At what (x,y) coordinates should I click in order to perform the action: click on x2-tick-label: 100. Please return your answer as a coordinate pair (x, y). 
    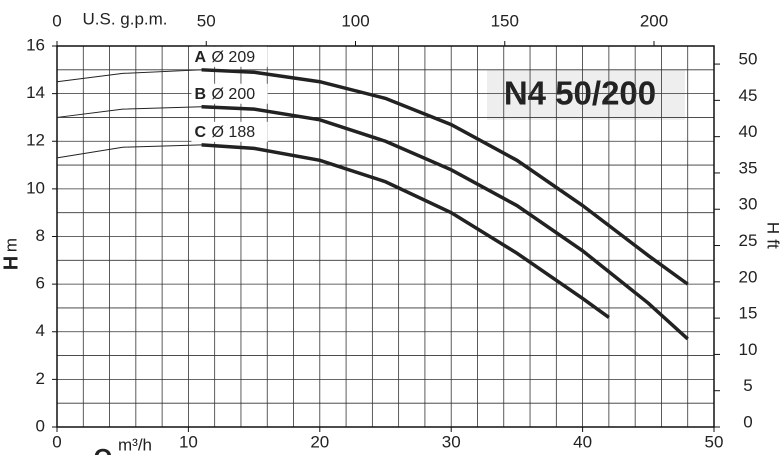
    Looking at the image, I should click on (355, 20).